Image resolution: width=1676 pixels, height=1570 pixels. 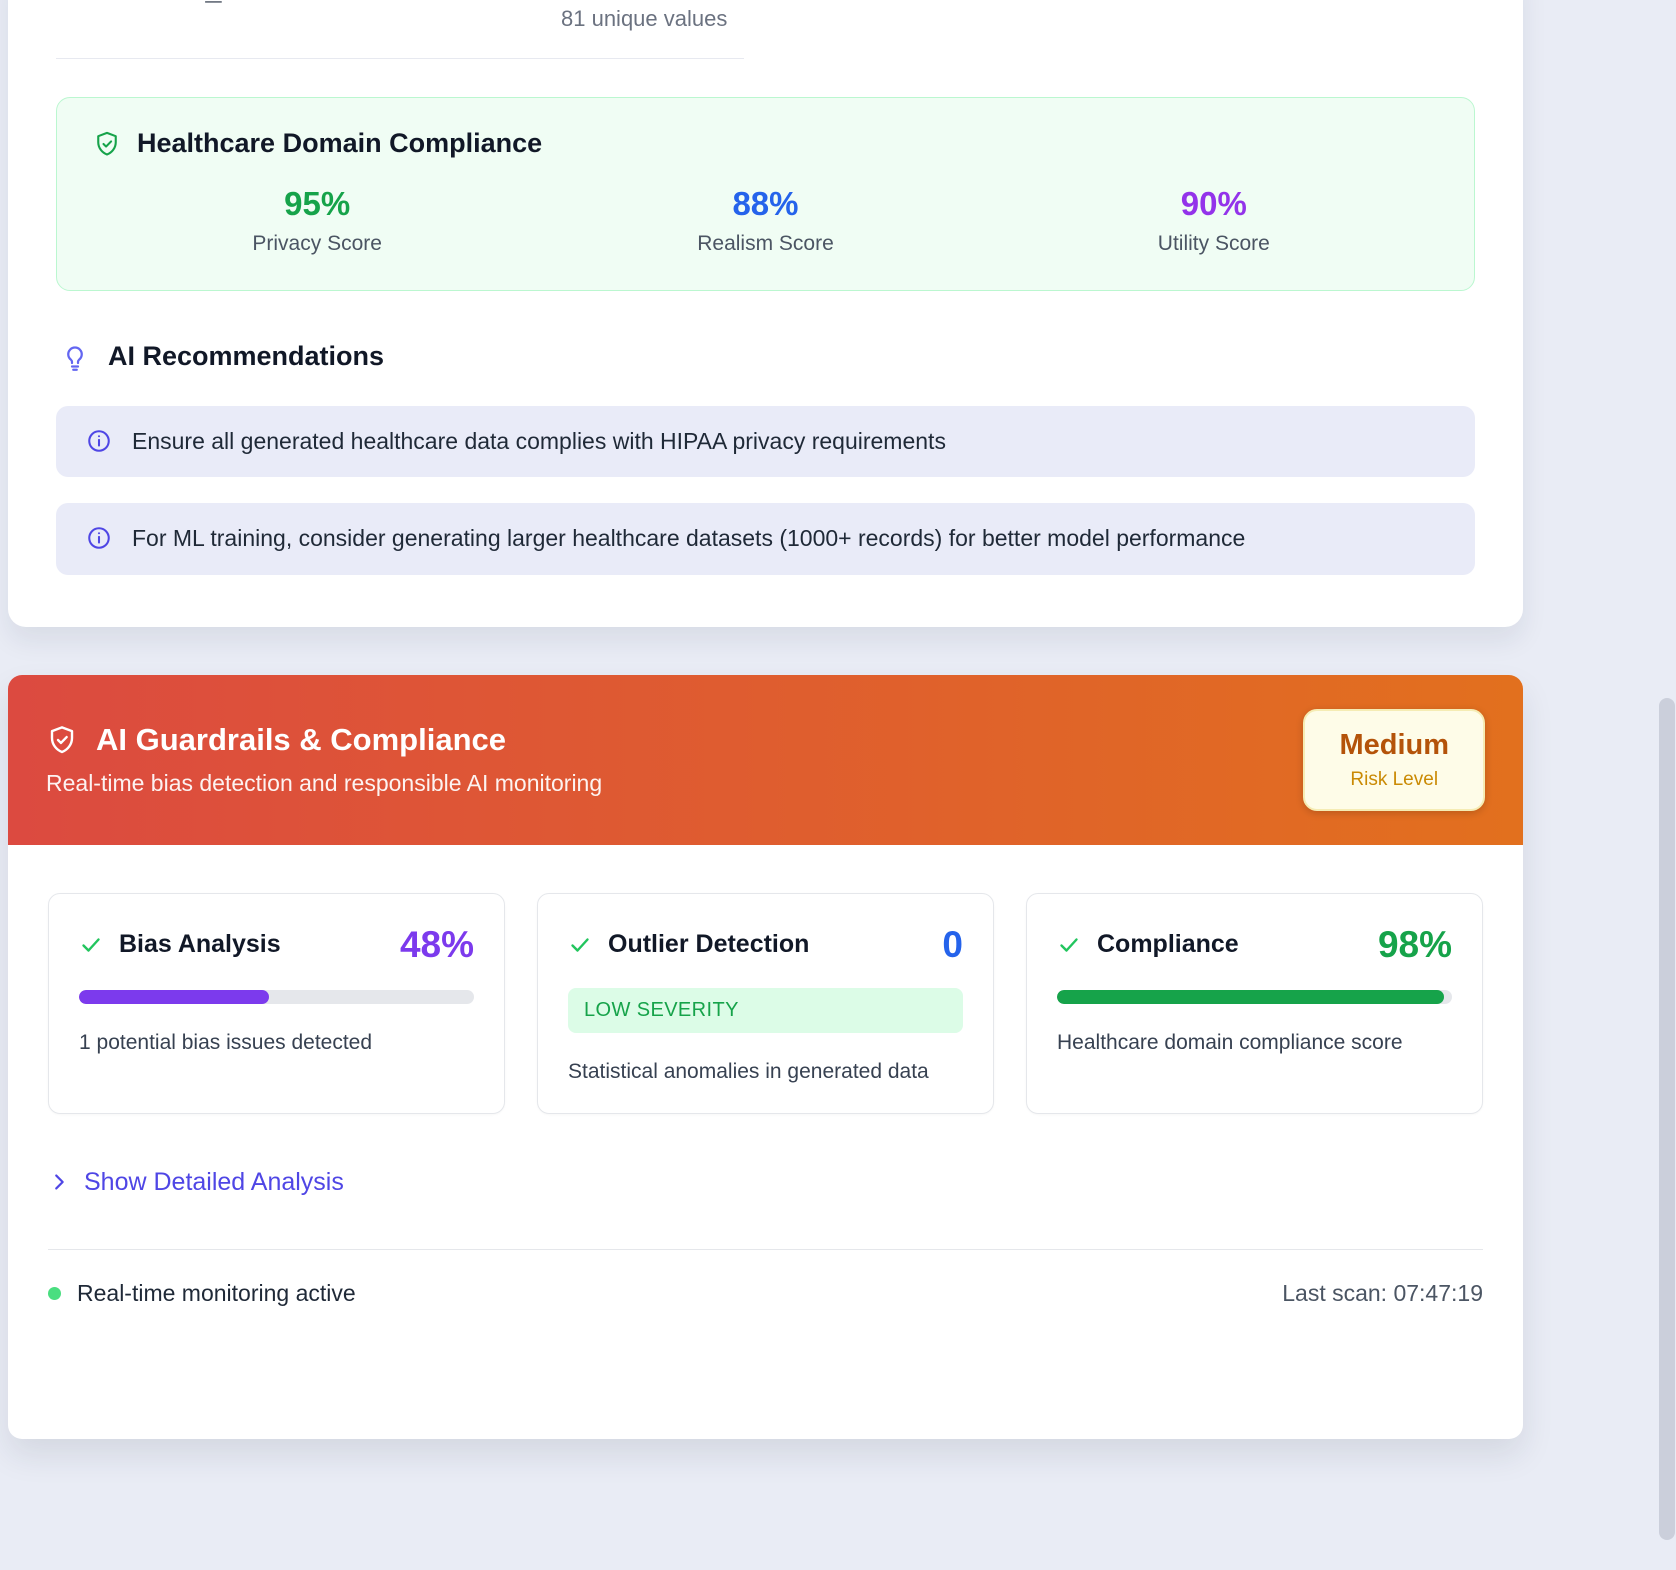 I want to click on utility-score: 90% Utility Score, so click(x=1214, y=220).